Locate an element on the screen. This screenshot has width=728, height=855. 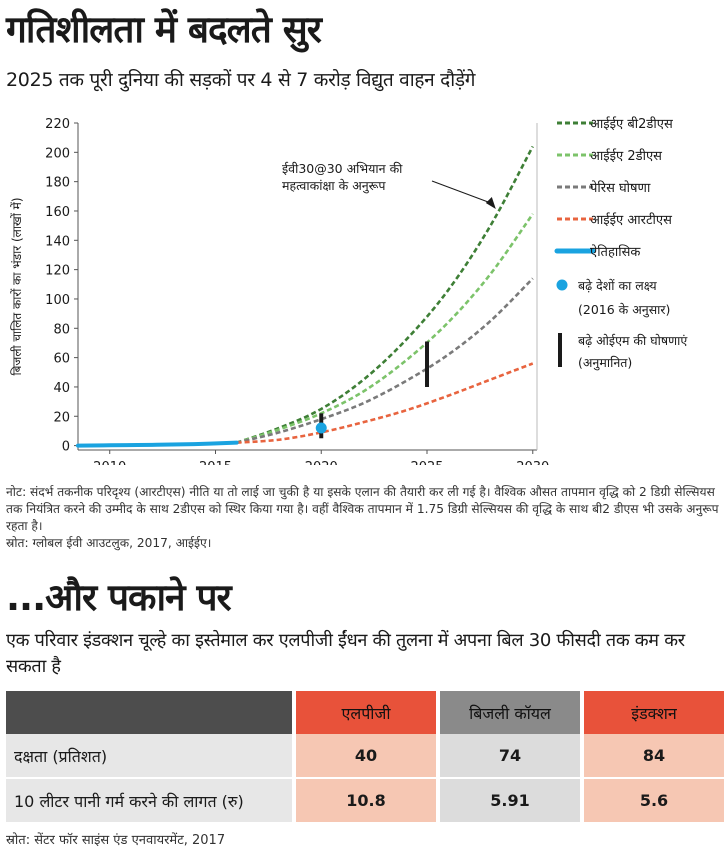
y-tick-label: 20 is located at coordinates (61, 417).